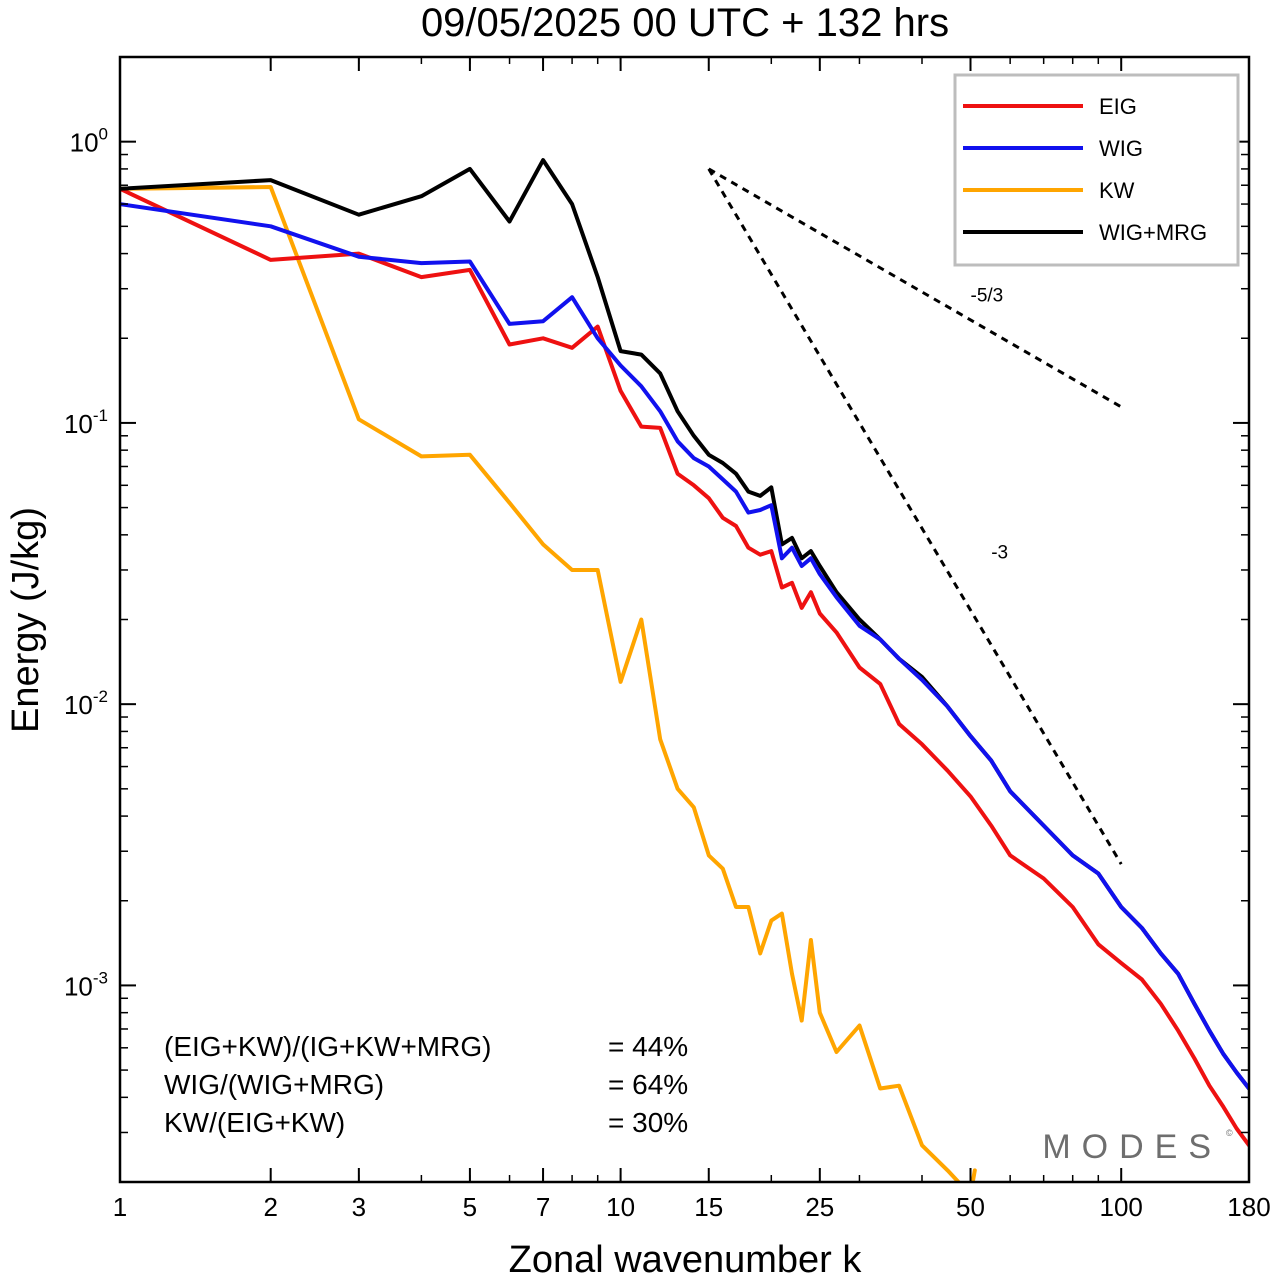 Image resolution: width=1280 pixels, height=1281 pixels. What do you see at coordinates (1153, 232) in the screenshot?
I see `legend-label-wig-mrg: WIG+MRG` at bounding box center [1153, 232].